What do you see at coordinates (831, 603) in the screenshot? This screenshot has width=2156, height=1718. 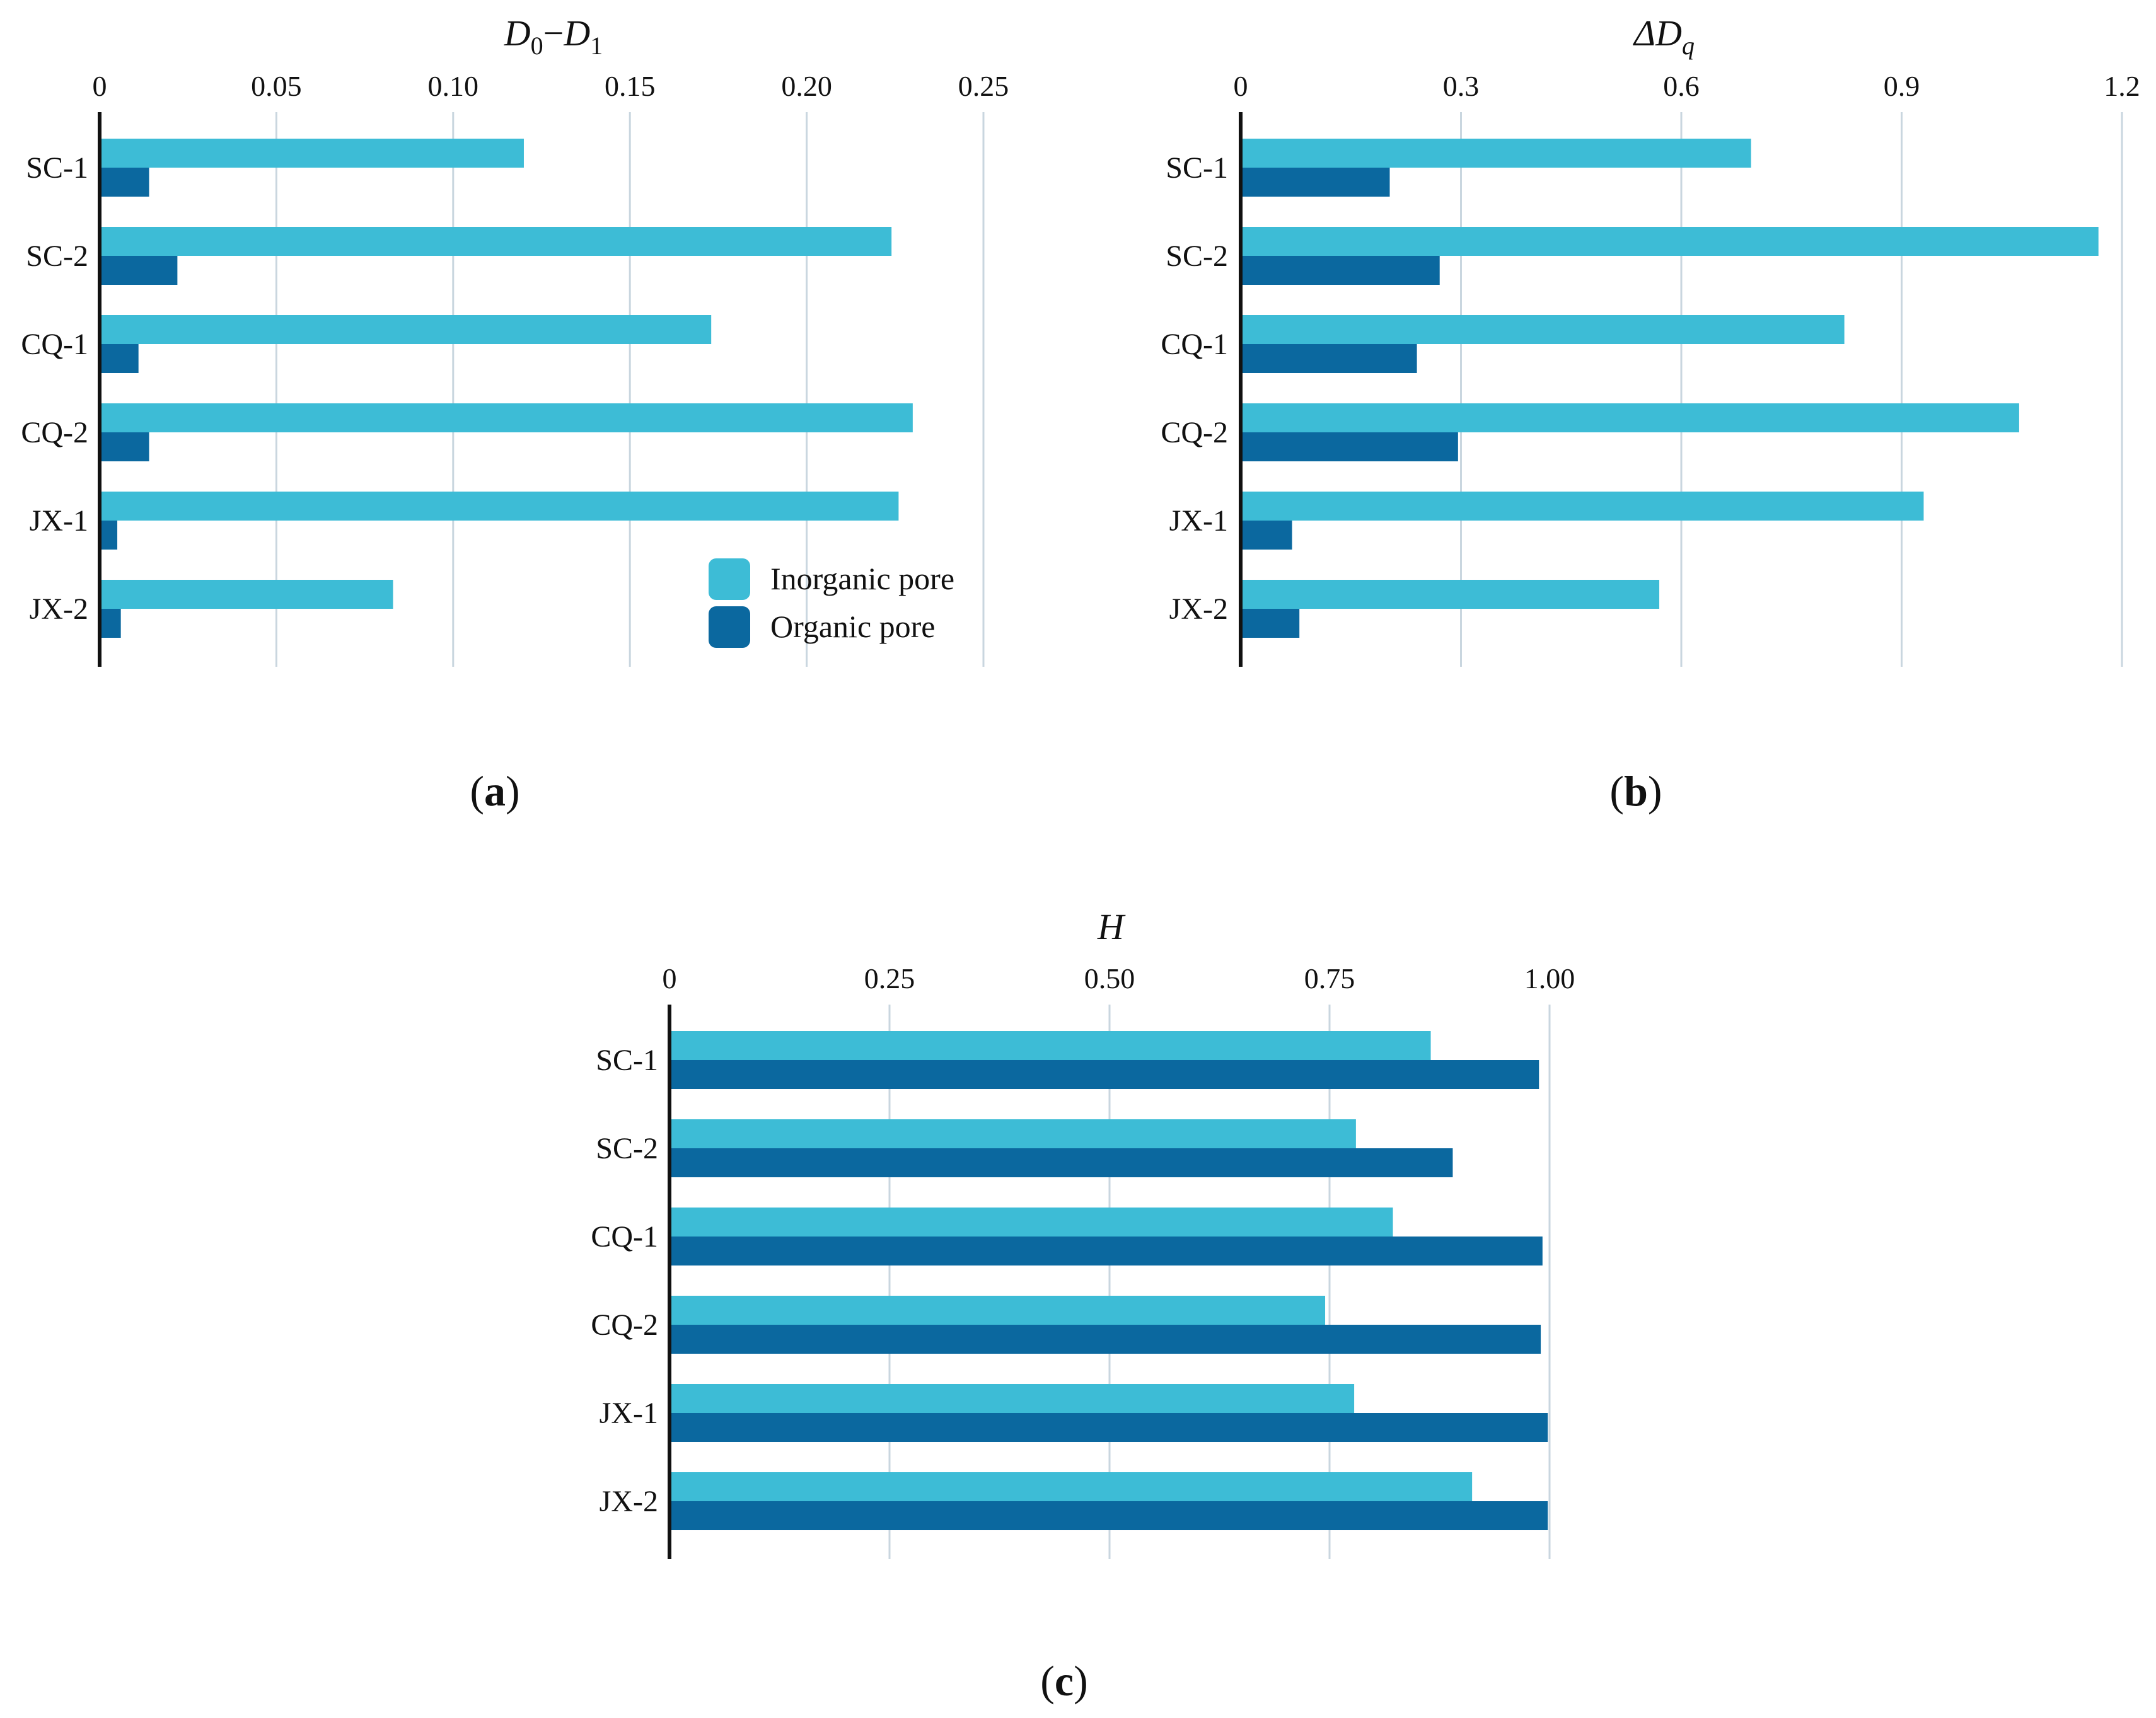 I see `legend: Inorganic pore Organic pore` at bounding box center [831, 603].